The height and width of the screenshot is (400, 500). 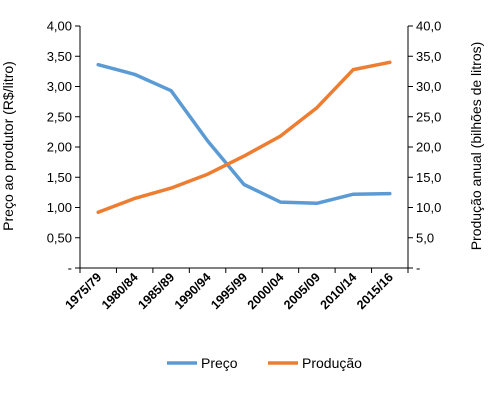 What do you see at coordinates (428, 147) in the screenshot?
I see `y-tick-label-right: 20,0` at bounding box center [428, 147].